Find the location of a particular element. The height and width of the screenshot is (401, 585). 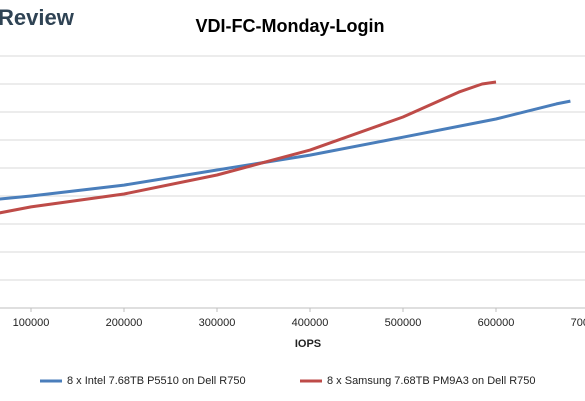

x-axis-title: IOPS is located at coordinates (308, 344).